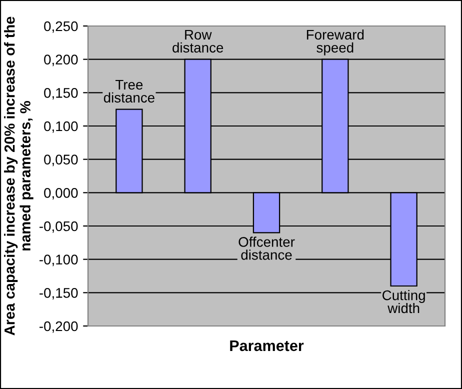 The height and width of the screenshot is (389, 462). I want to click on y-tick-label: 0,150, so click(61, 94).